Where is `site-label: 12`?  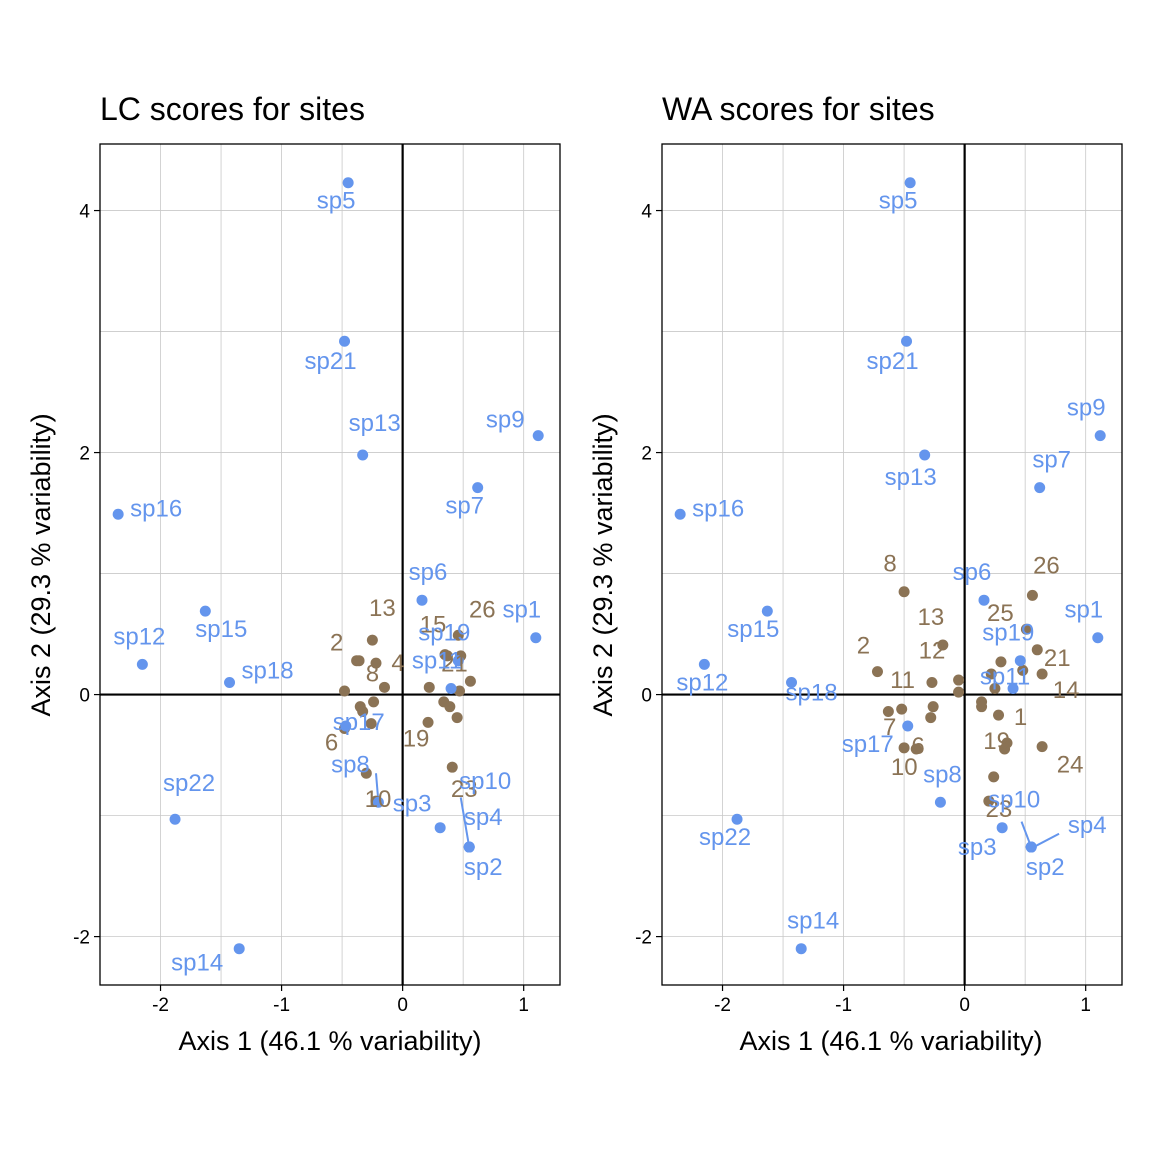
site-label: 12 is located at coordinates (932, 650).